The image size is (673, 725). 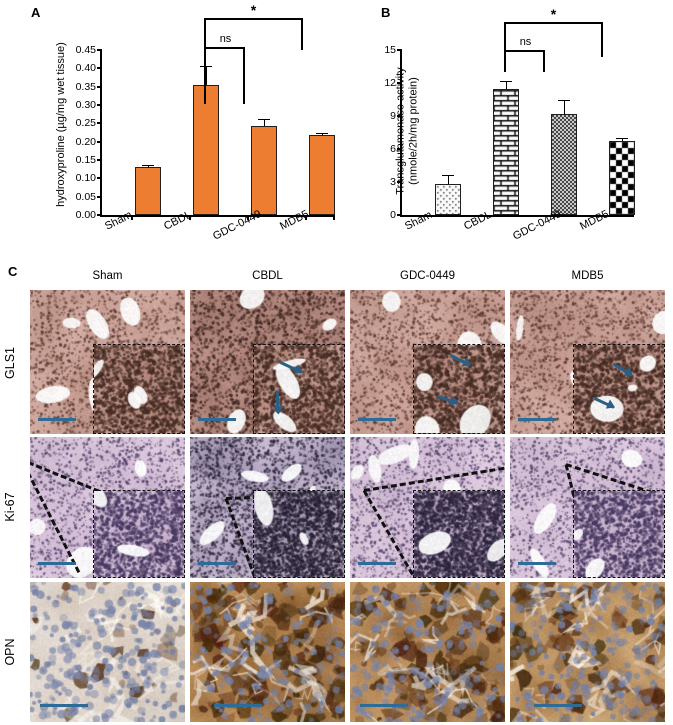 I want to click on panel-c-image-gls1-gdc0449, so click(x=427, y=362).